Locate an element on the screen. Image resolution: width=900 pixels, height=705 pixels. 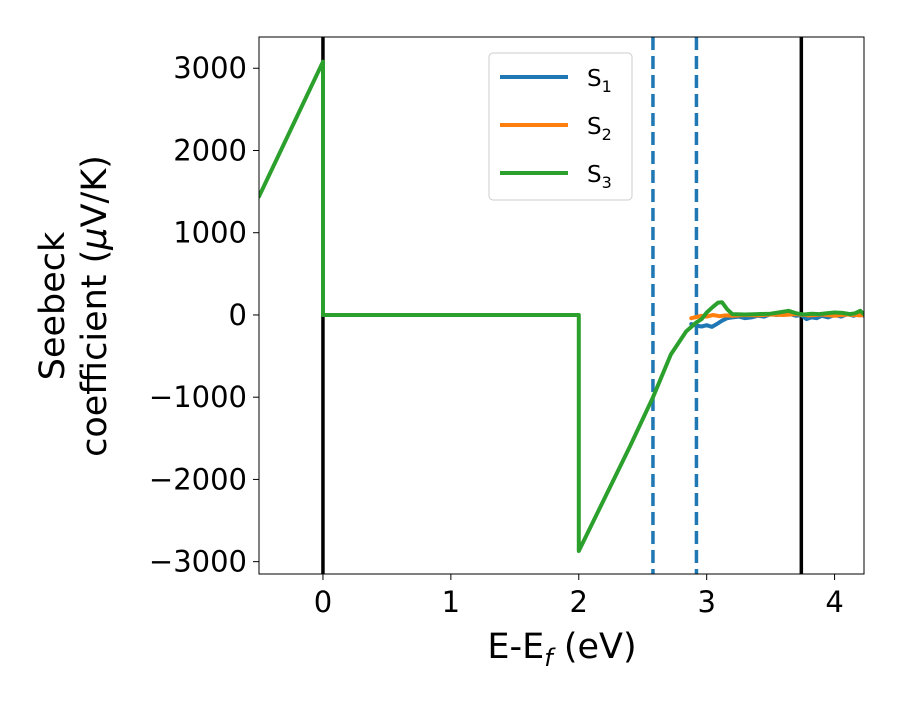
y-tick-label: 0 is located at coordinates (238, 315).